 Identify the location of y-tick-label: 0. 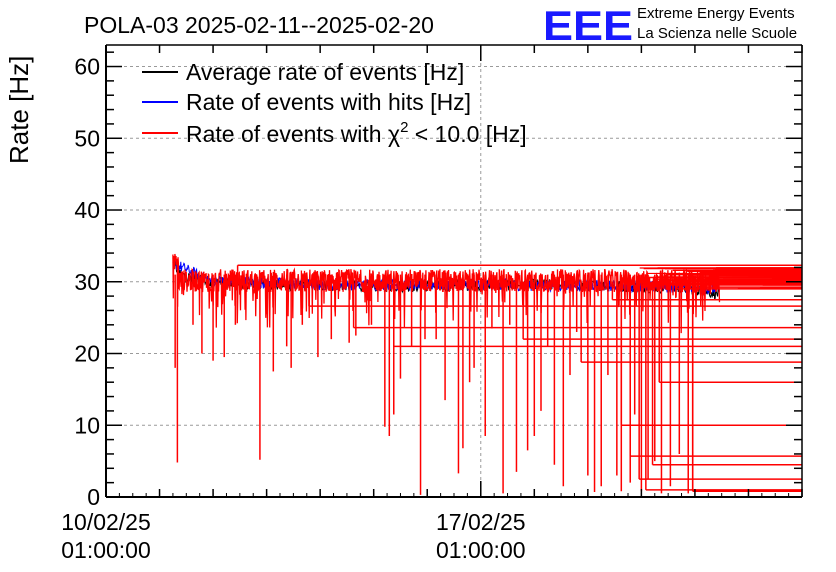
(93, 497).